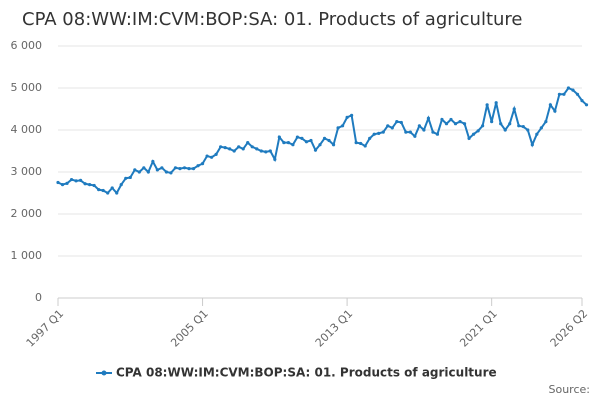 This screenshot has height=400, width=600. I want to click on legend-marker, so click(104, 373).